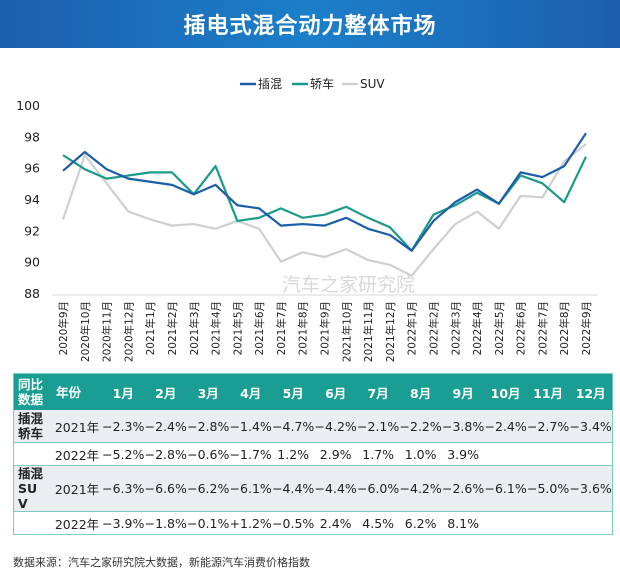 The width and height of the screenshot is (620, 584). What do you see at coordinates (32, 136) in the screenshot?
I see `y-tick-label: 98` at bounding box center [32, 136].